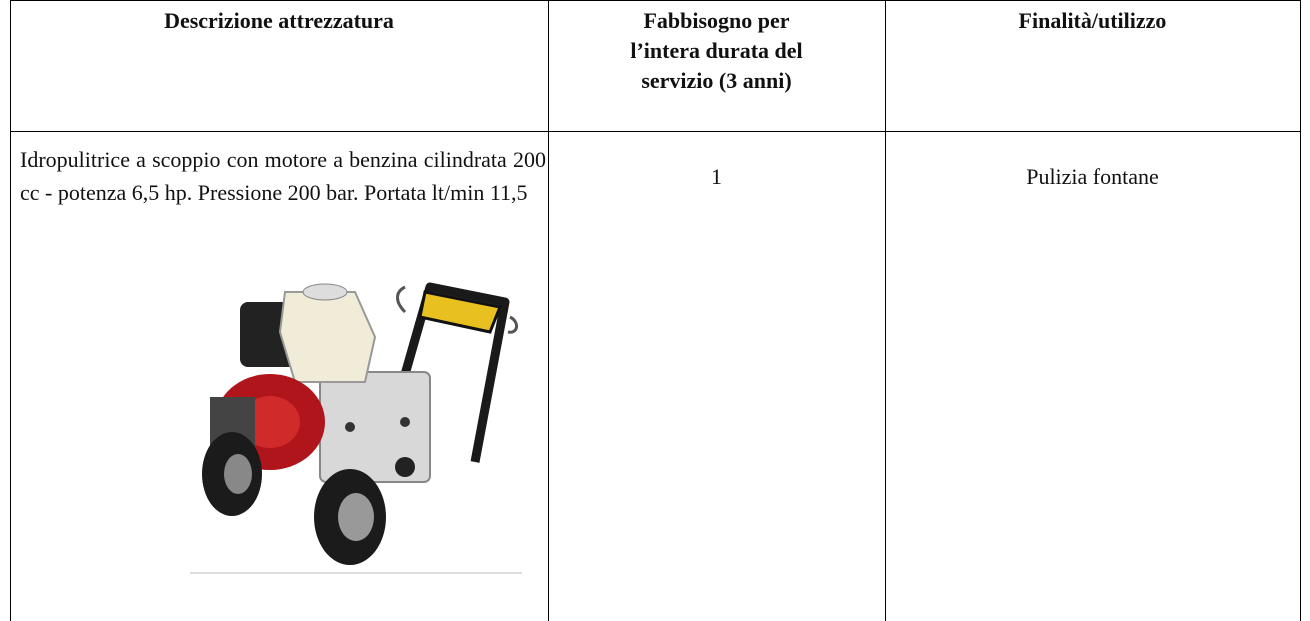 The image size is (1310, 621). What do you see at coordinates (716, 176) in the screenshot?
I see `cell-quantity: 1` at bounding box center [716, 176].